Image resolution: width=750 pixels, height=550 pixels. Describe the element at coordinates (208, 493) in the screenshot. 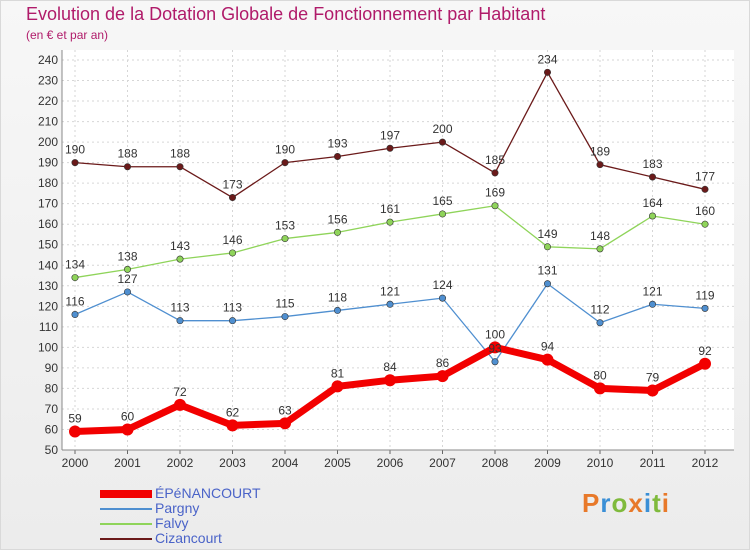

I see `legend-label: ÉPéNANCOURT` at that location.